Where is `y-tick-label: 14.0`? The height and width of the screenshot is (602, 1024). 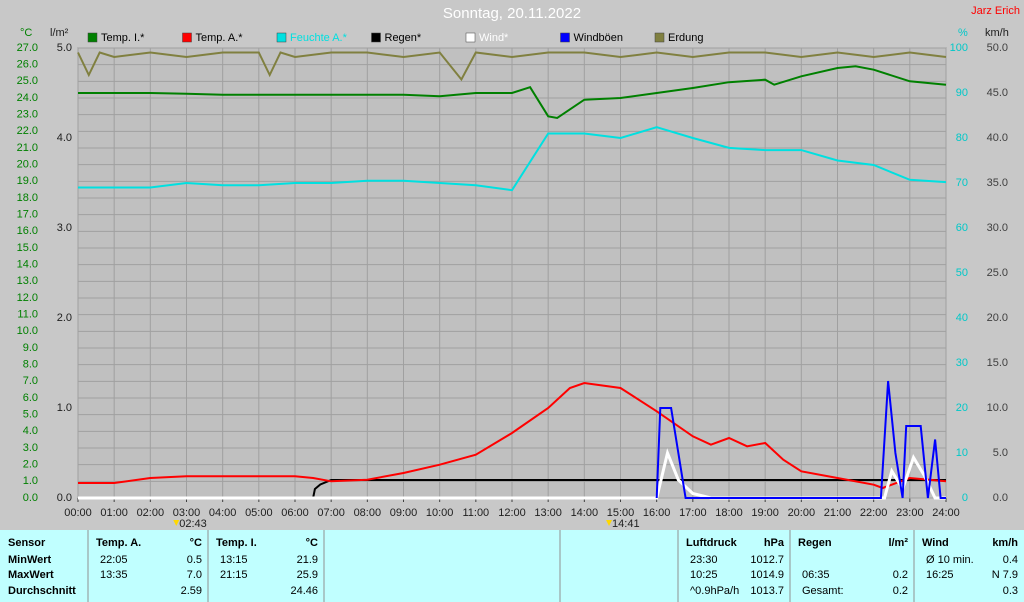 y-tick-label: 14.0 is located at coordinates (27, 265).